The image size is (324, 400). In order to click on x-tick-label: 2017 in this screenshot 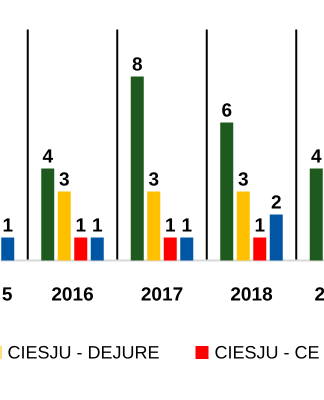, I will do `click(162, 295)`.